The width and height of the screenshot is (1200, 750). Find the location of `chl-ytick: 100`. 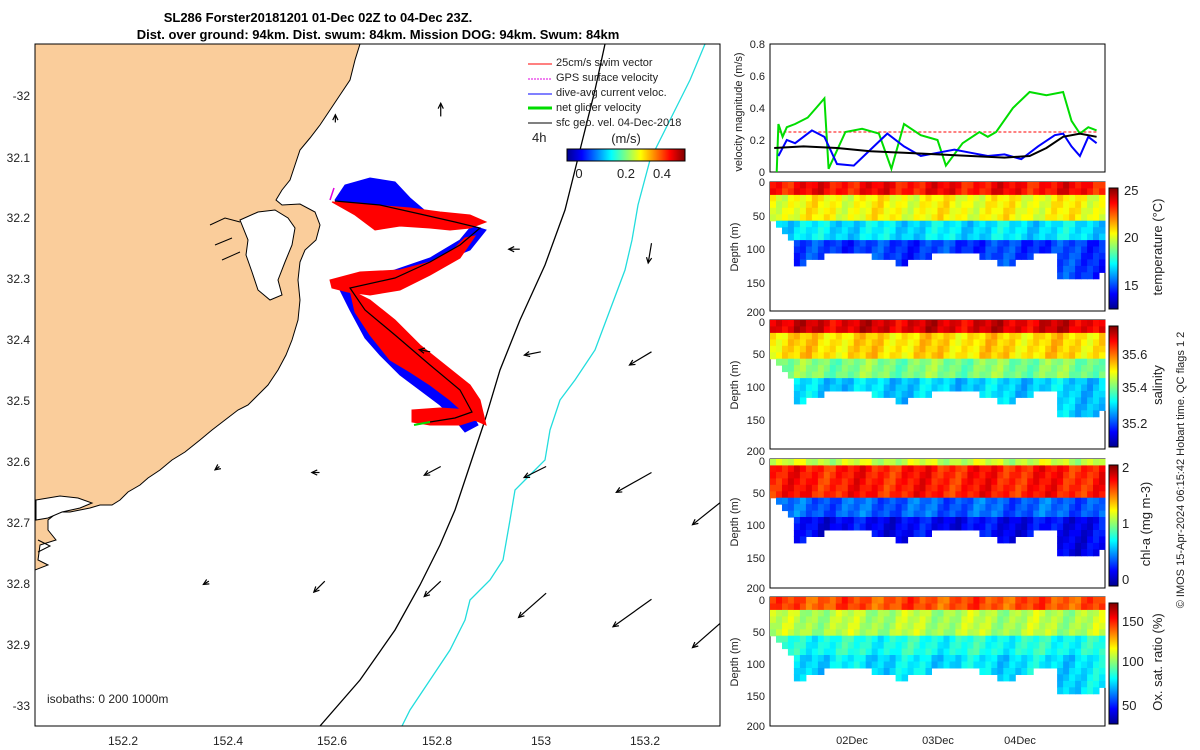

chl-ytick: 100 is located at coordinates (756, 526).